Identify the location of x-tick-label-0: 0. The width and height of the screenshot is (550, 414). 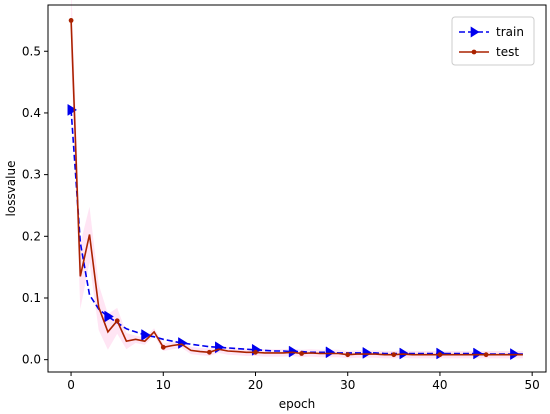
(71, 385).